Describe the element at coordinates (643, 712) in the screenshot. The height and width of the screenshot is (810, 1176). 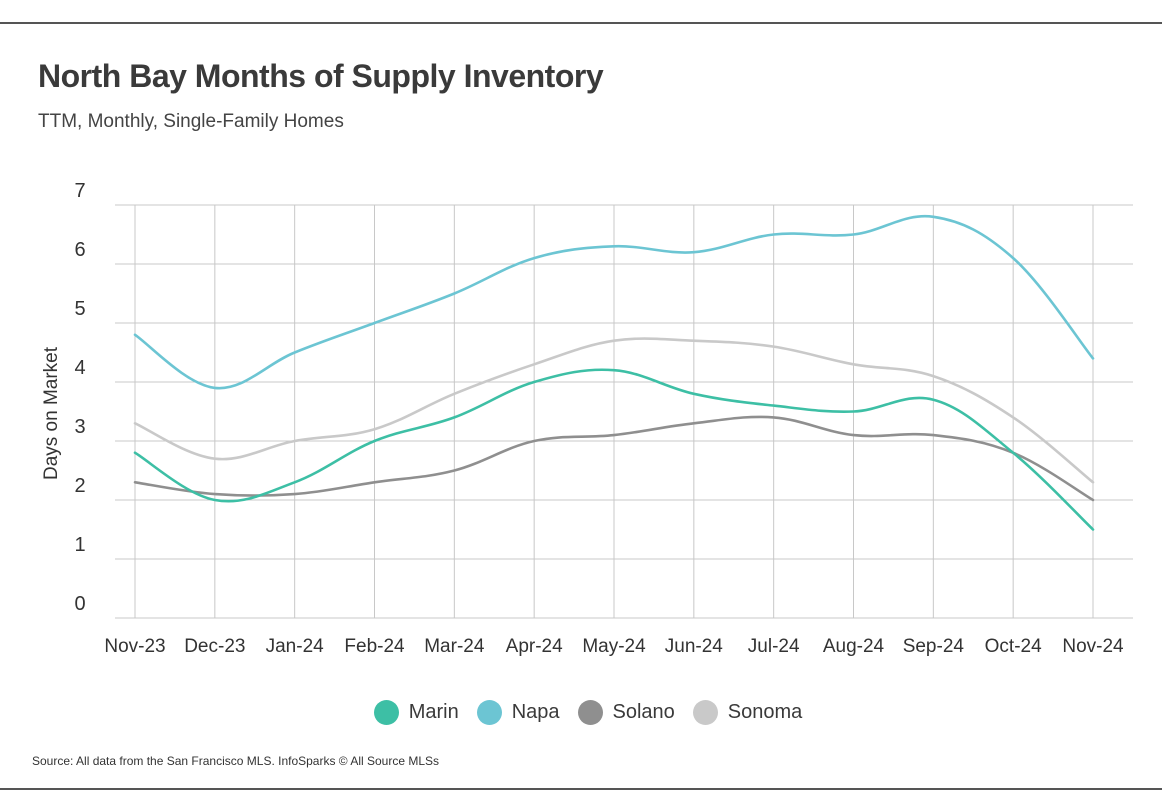
I see `legend-label: Solano` at that location.